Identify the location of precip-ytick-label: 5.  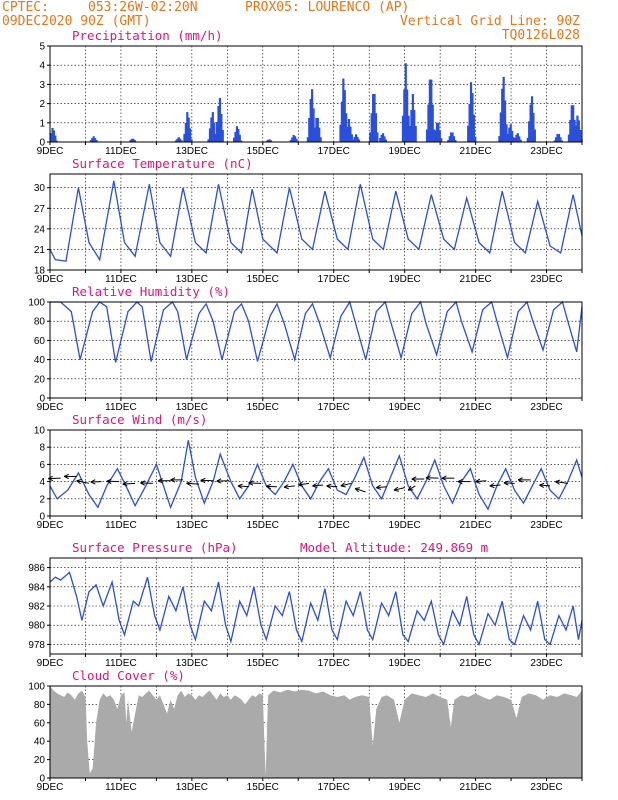
(42, 47).